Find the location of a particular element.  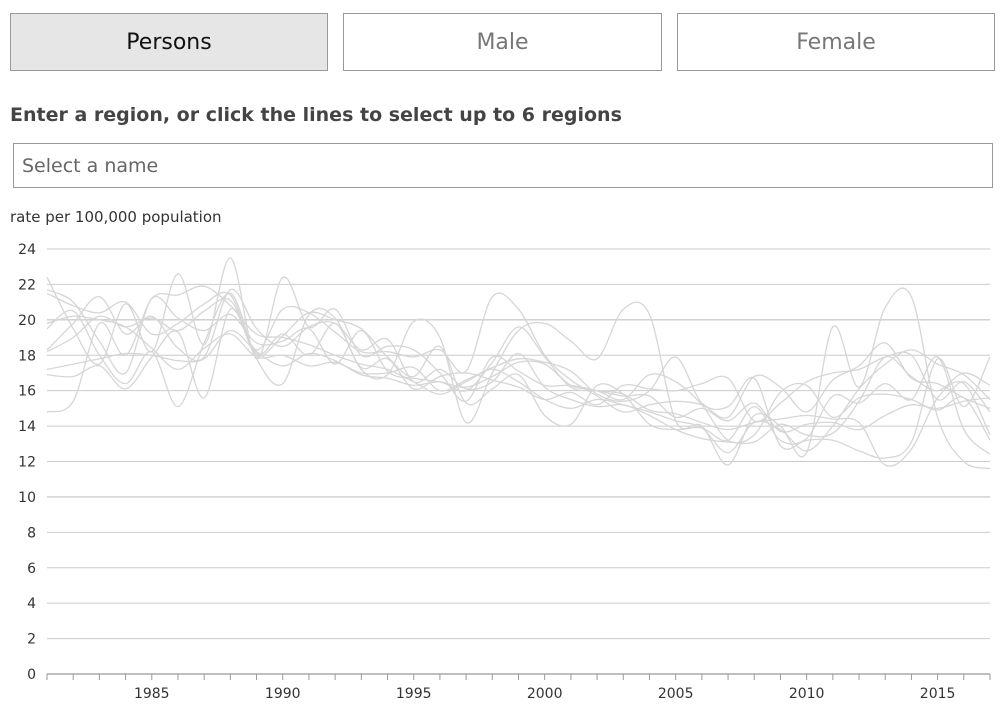

y-tick-label: 10 is located at coordinates (27, 498).